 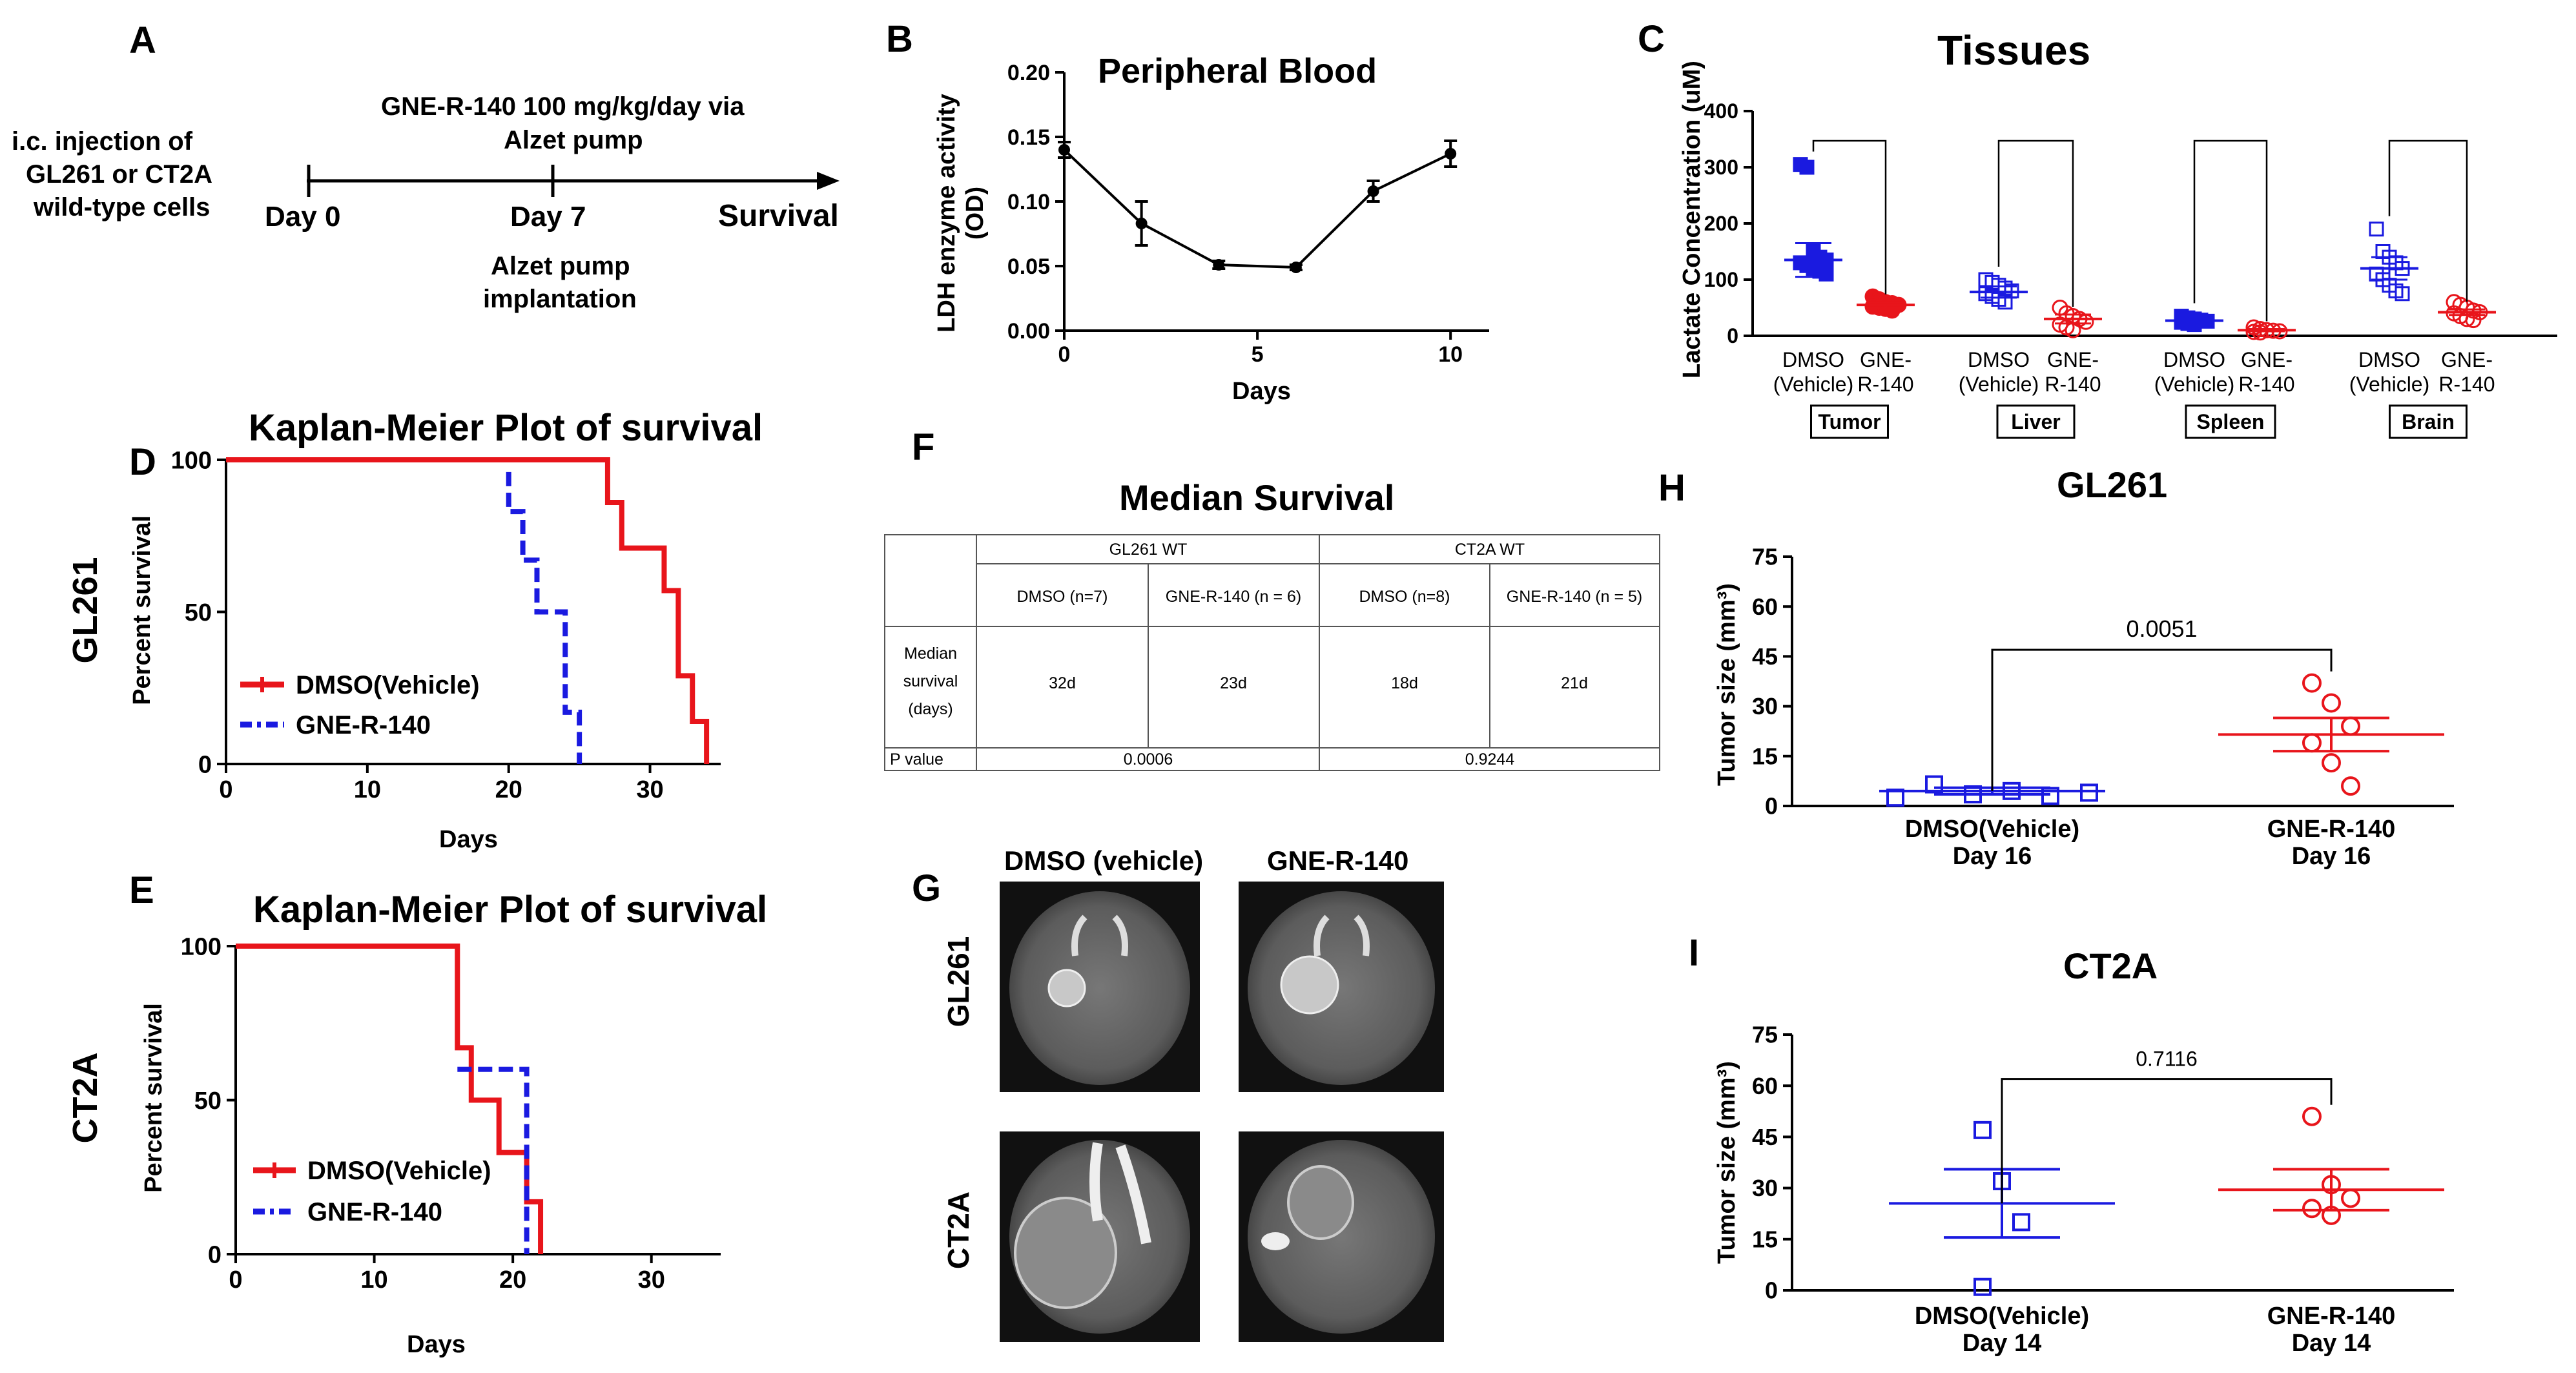 What do you see at coordinates (1694, 953) in the screenshot?
I see `panel-letter-i: I` at bounding box center [1694, 953].